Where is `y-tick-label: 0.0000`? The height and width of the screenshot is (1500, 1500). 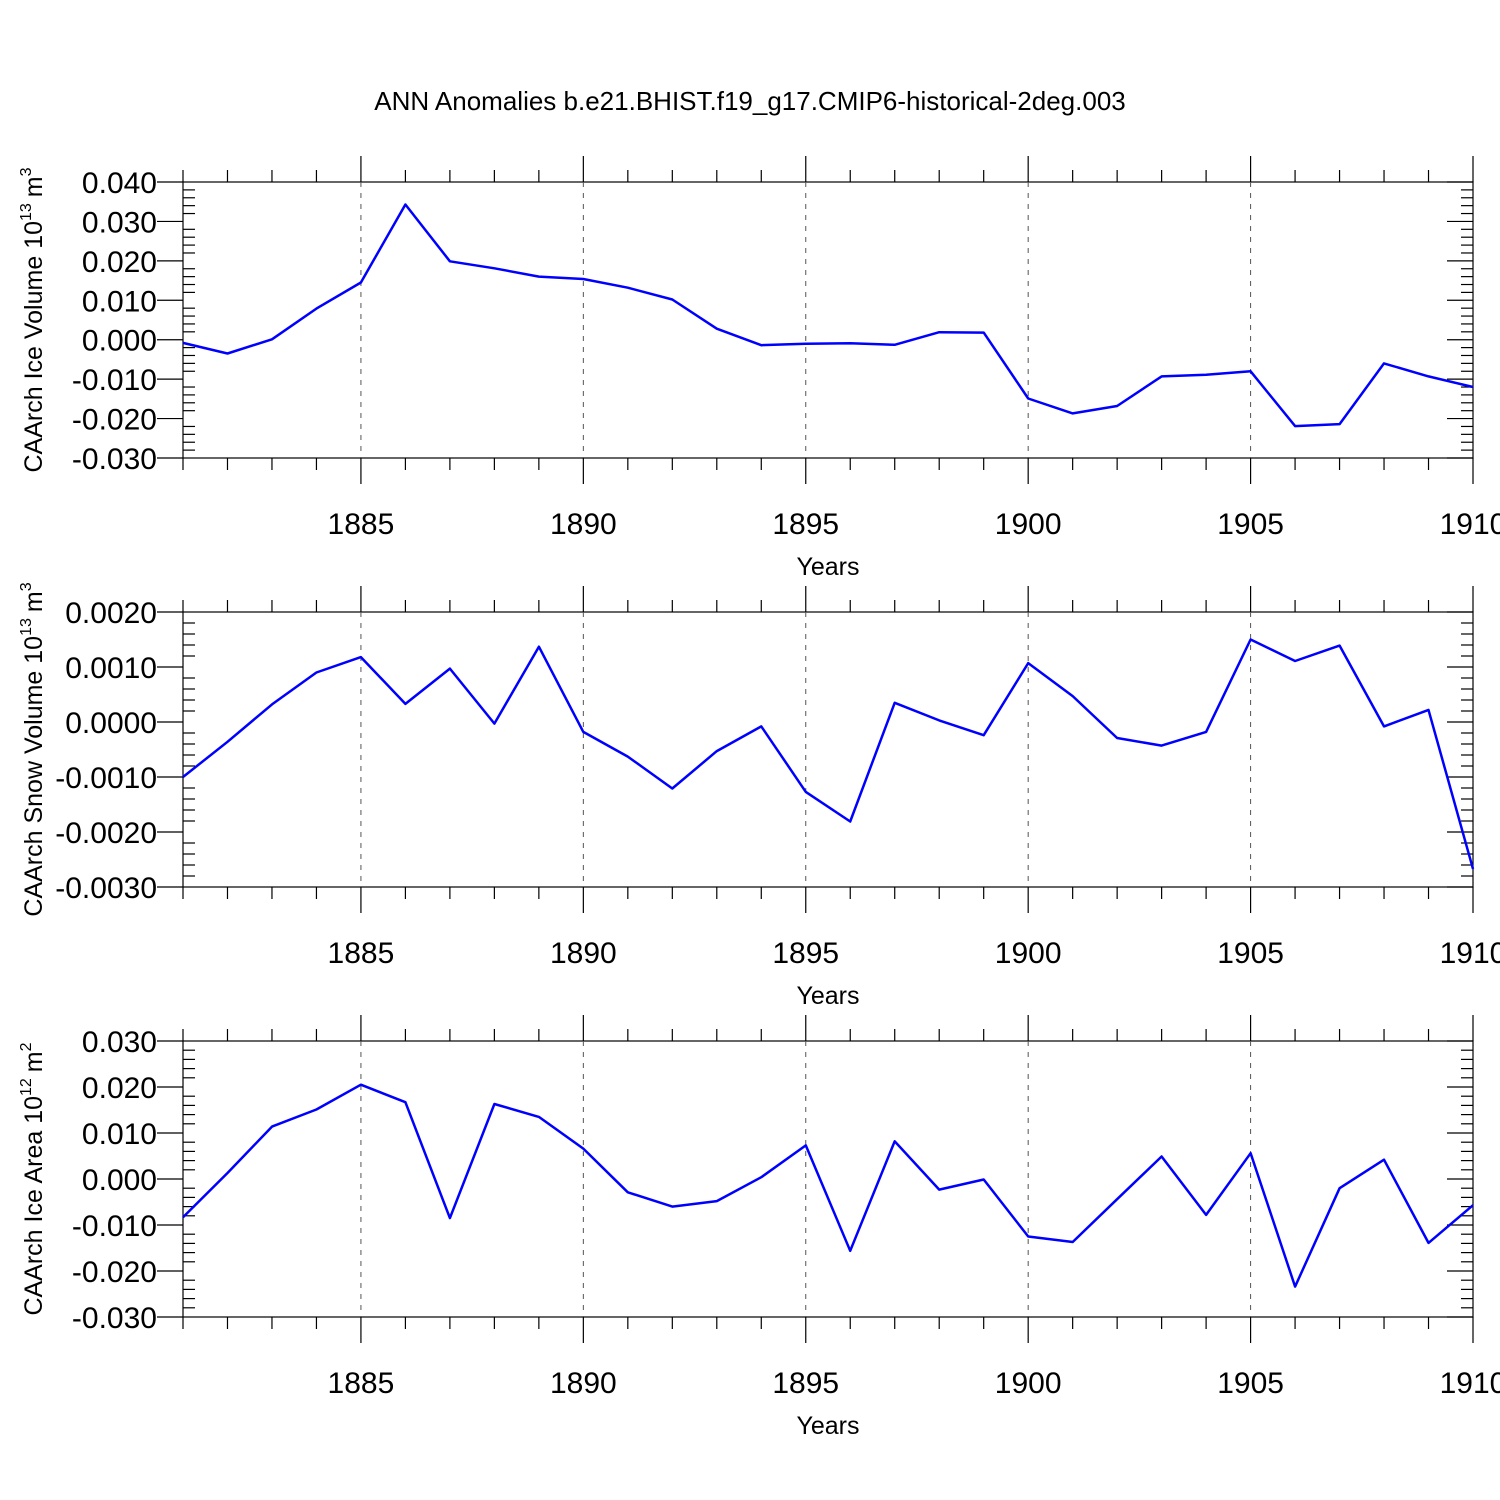
y-tick-label: 0.0000 is located at coordinates (111, 723).